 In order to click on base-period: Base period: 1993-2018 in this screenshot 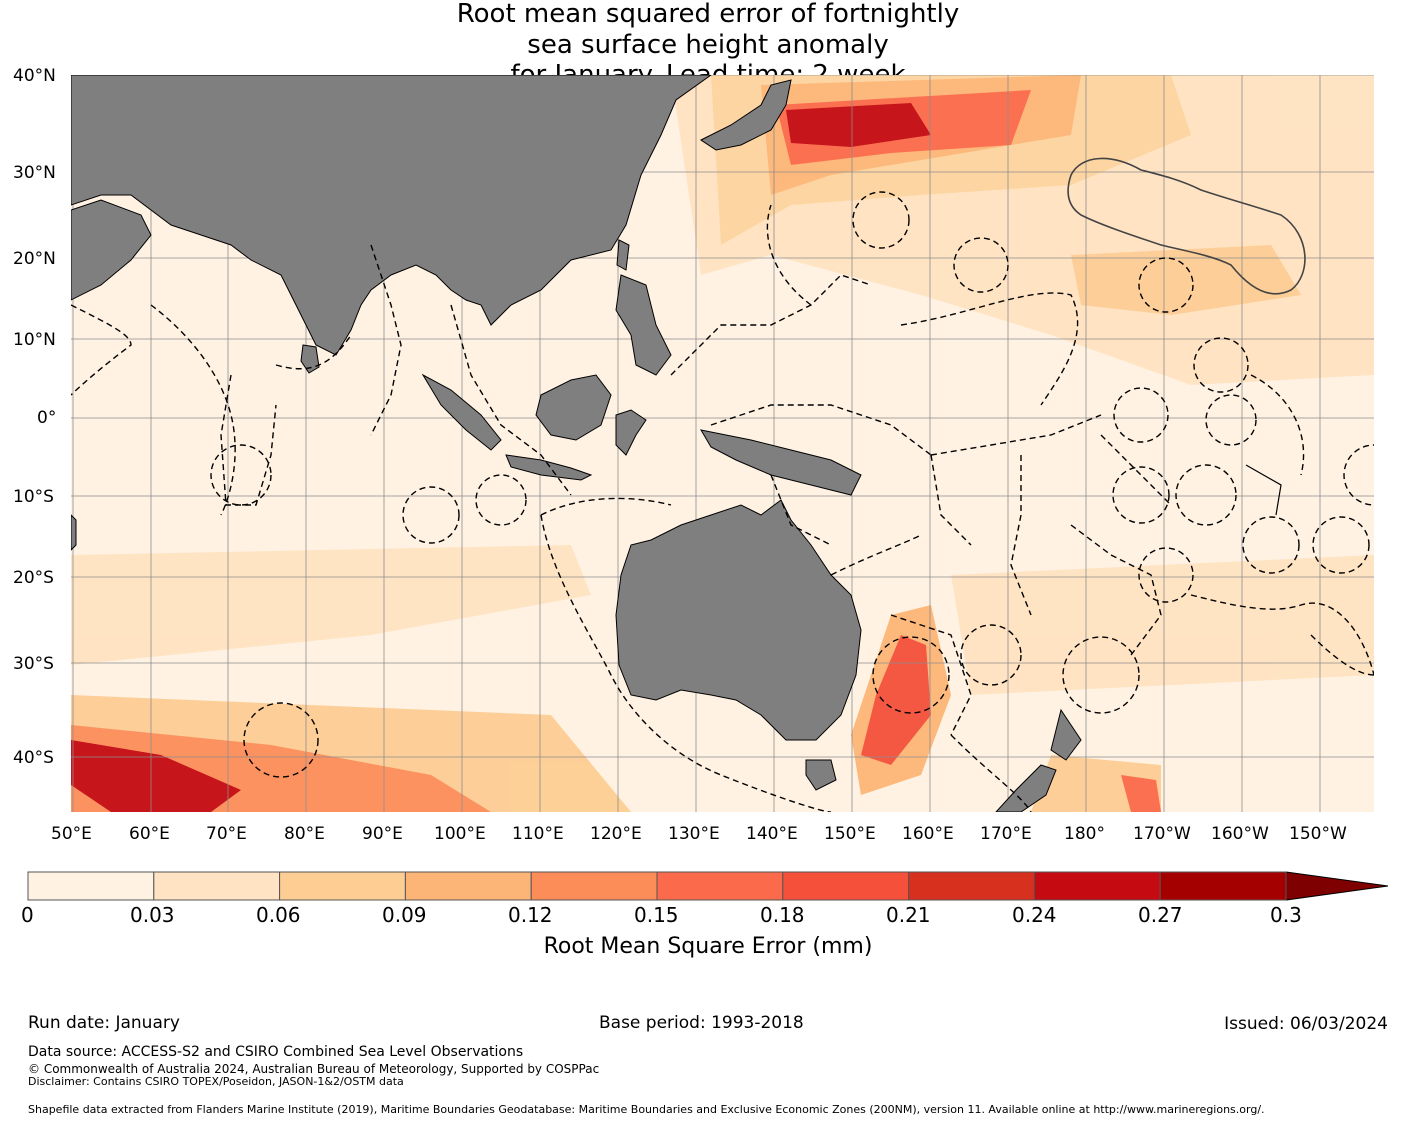, I will do `click(701, 1023)`.